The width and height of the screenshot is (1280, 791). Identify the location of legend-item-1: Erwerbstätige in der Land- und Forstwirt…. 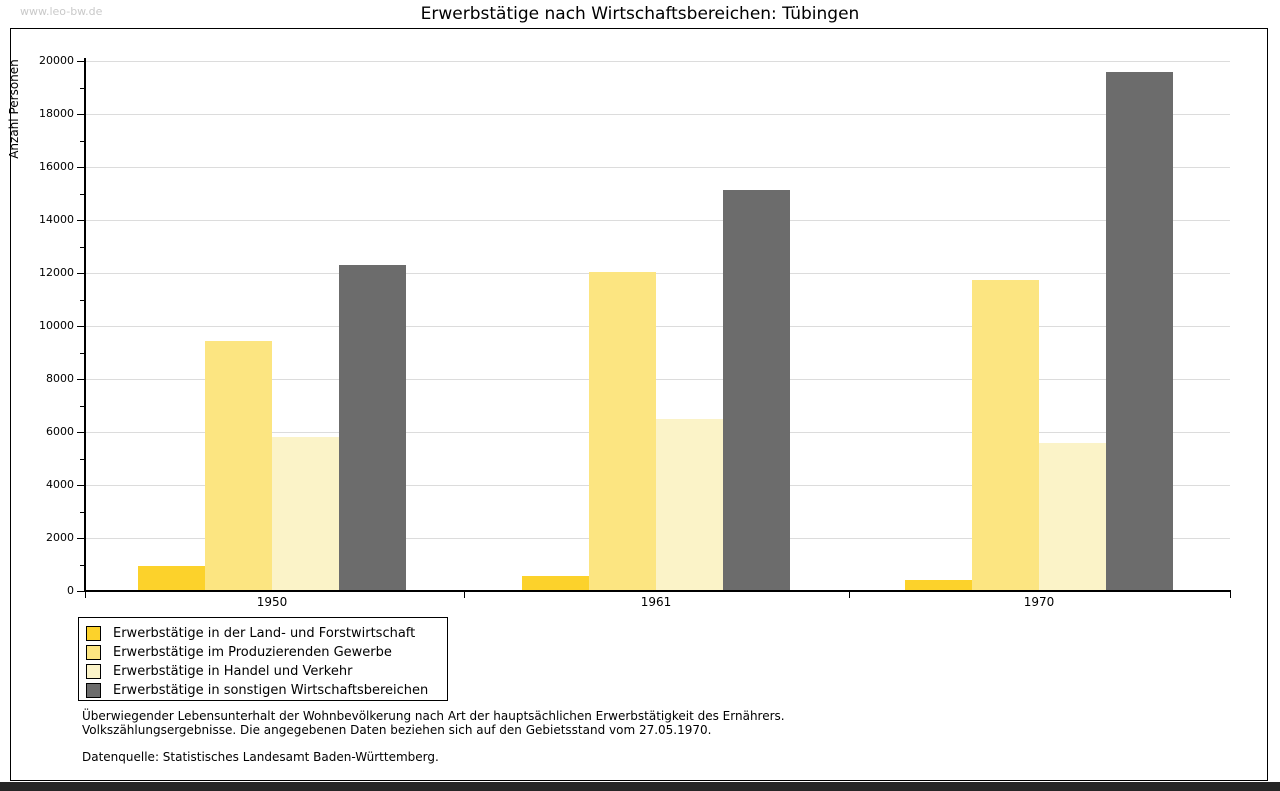
(266, 633).